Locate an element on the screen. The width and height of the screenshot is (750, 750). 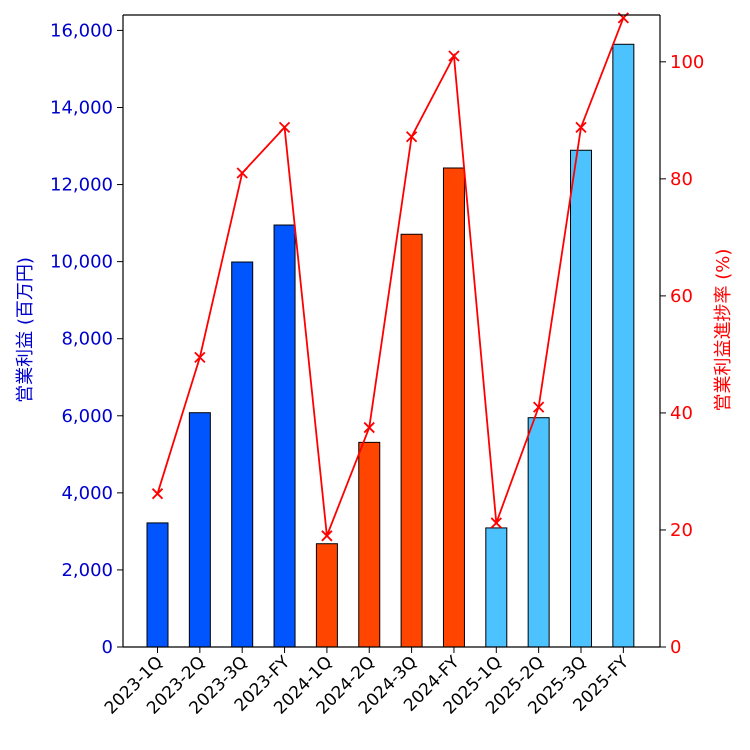
bar-2024-2Q is located at coordinates (369, 544).